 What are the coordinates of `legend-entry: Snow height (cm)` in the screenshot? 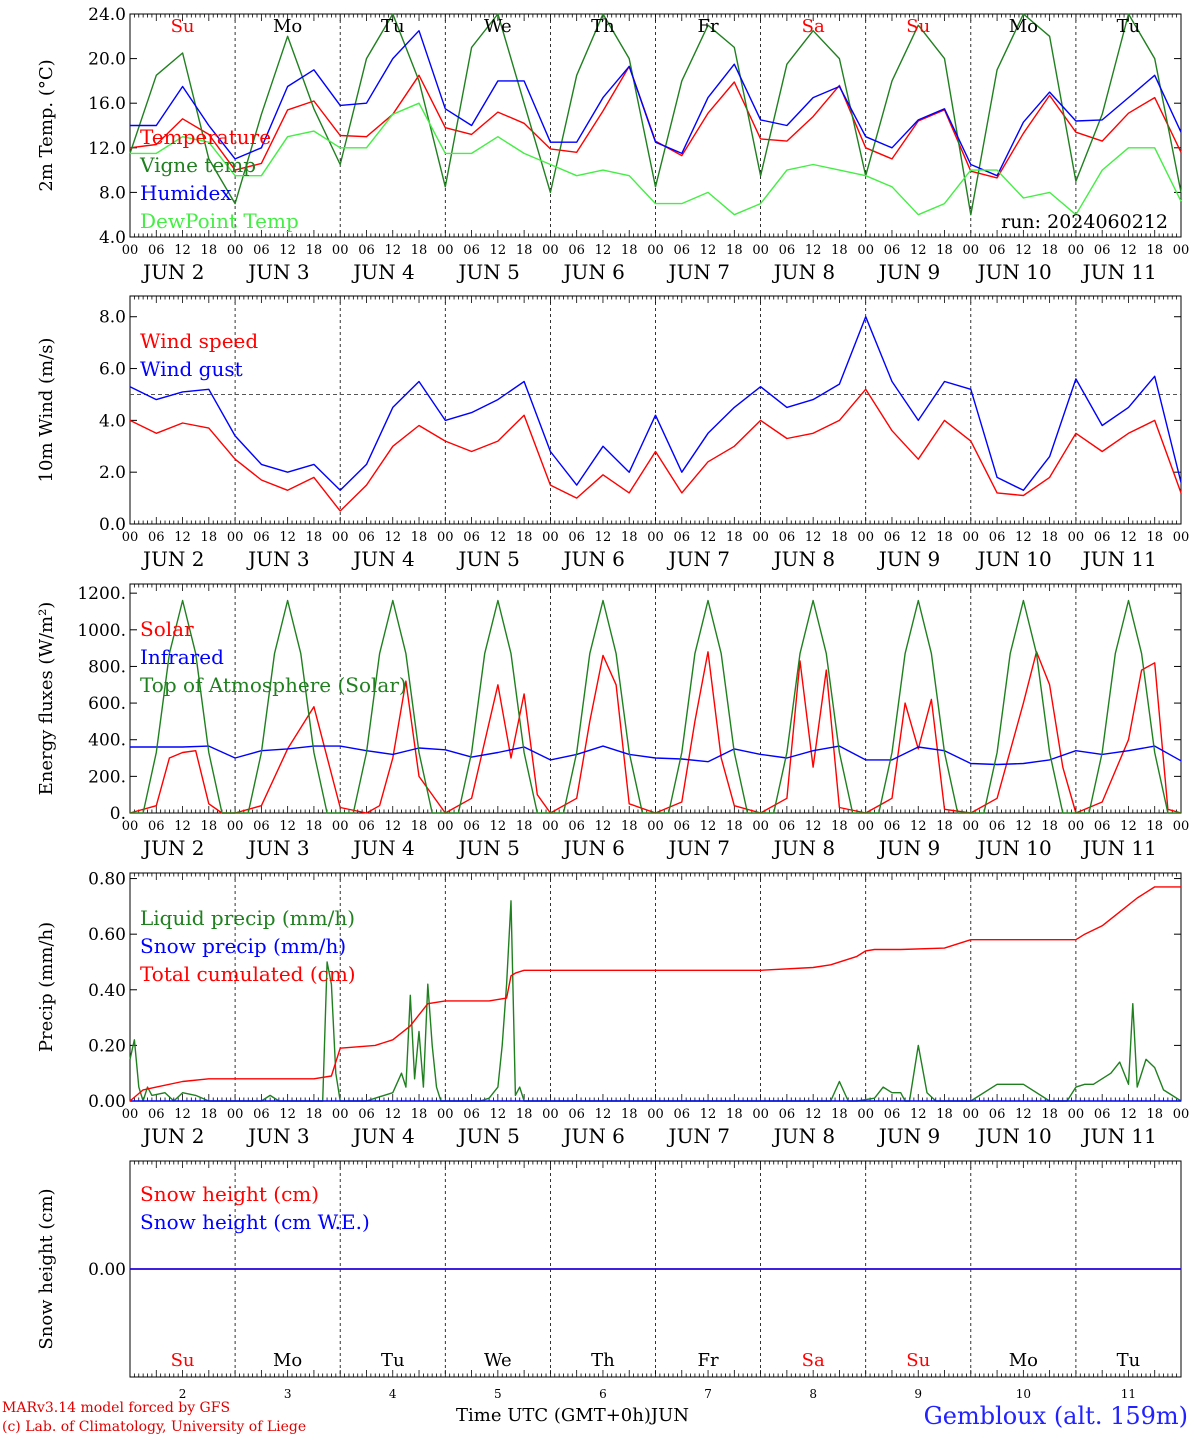 It's located at (229, 1194).